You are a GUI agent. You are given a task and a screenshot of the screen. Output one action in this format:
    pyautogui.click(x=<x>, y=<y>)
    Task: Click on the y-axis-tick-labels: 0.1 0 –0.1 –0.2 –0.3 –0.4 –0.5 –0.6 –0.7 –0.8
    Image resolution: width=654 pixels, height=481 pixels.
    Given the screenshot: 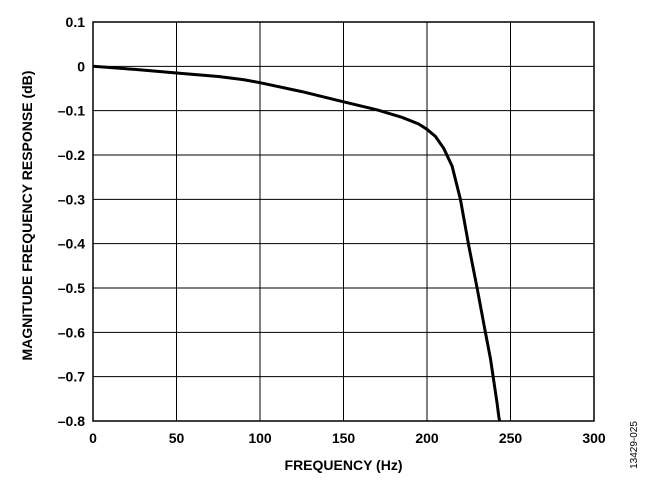 What is the action you would take?
    pyautogui.click(x=71, y=221)
    